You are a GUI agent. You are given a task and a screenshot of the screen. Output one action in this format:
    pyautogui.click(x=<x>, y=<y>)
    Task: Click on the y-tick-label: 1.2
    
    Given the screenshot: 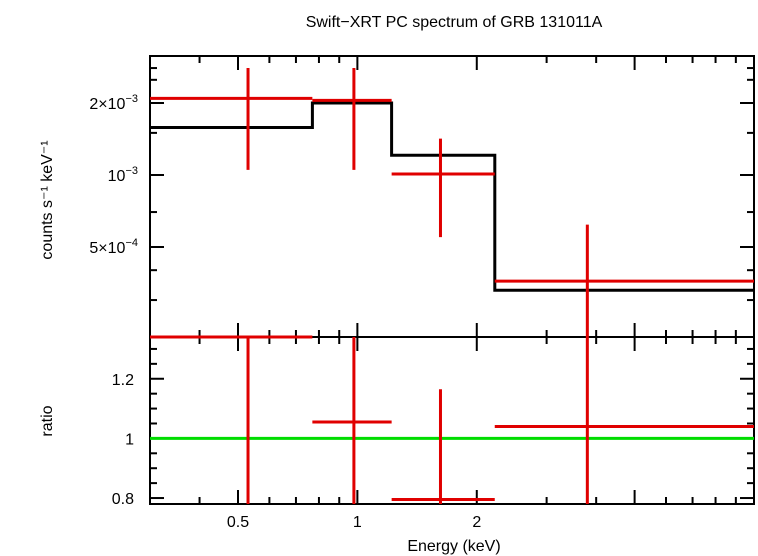 What is the action you would take?
    pyautogui.click(x=123, y=380)
    